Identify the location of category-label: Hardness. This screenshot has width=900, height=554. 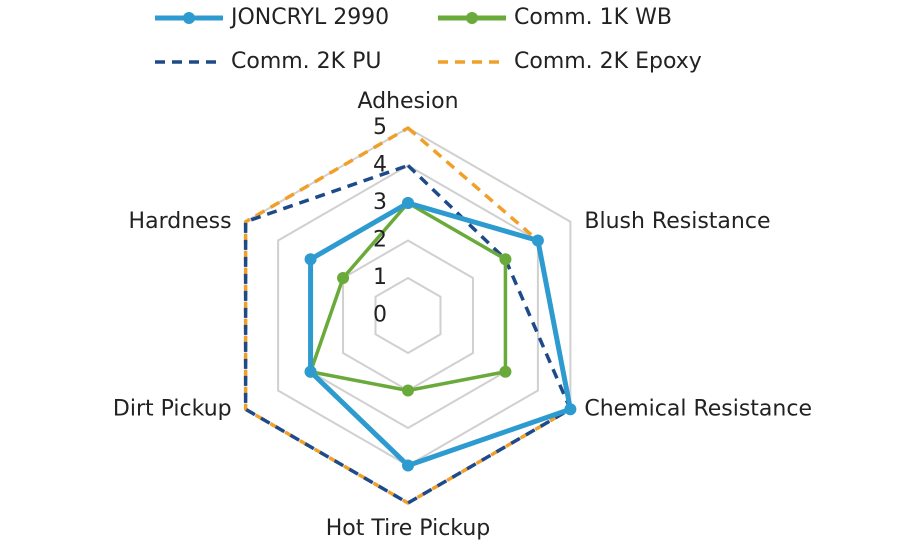
(180, 221).